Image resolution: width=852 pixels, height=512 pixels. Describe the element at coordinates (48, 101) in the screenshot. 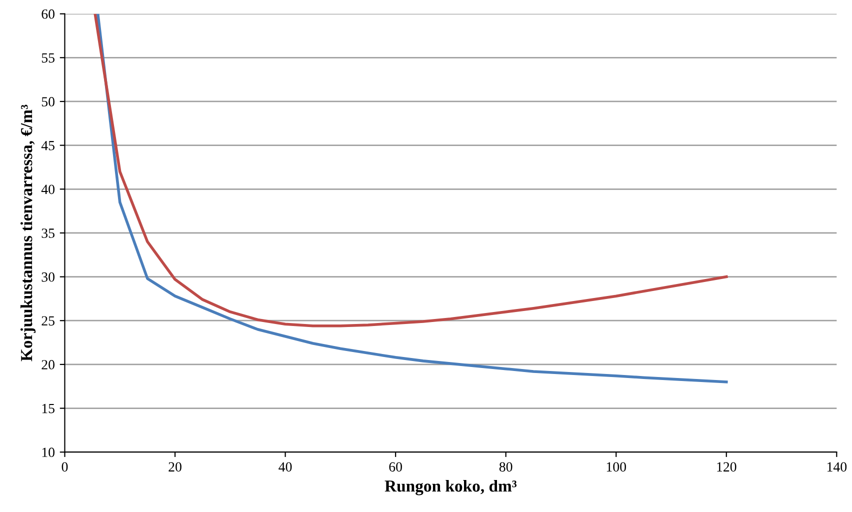

I see `y-tick-label: 50` at that location.